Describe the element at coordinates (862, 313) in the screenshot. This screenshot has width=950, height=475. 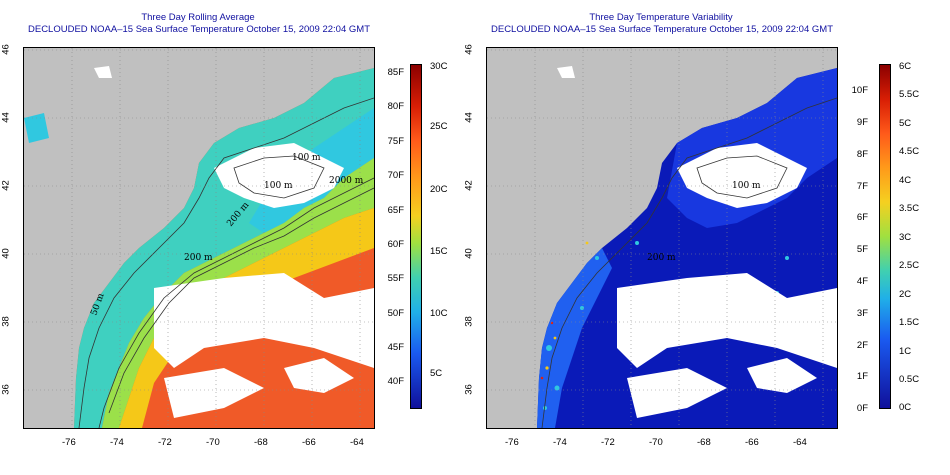
I see `colorbar-label-f: 3F` at that location.